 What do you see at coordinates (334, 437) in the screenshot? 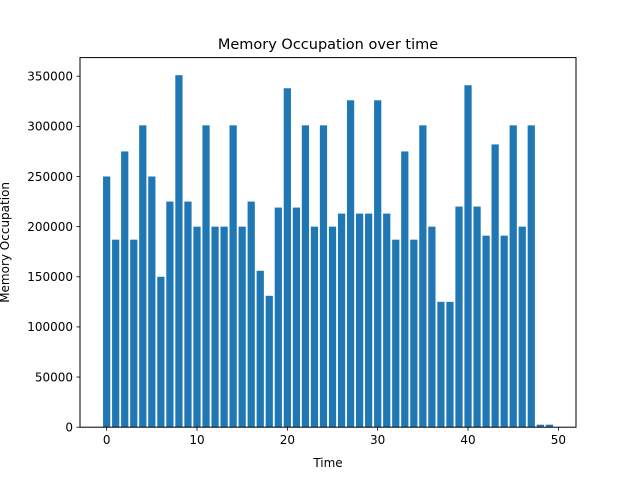
I see `x-axis-ticks: 0 10 20 30 40 50` at bounding box center [334, 437].